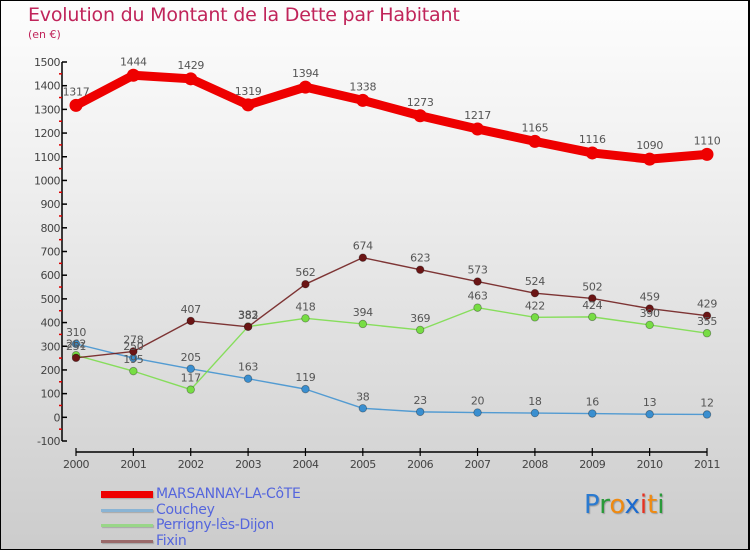  Describe the element at coordinates (420, 400) in the screenshot. I see `data-label: 23` at that location.